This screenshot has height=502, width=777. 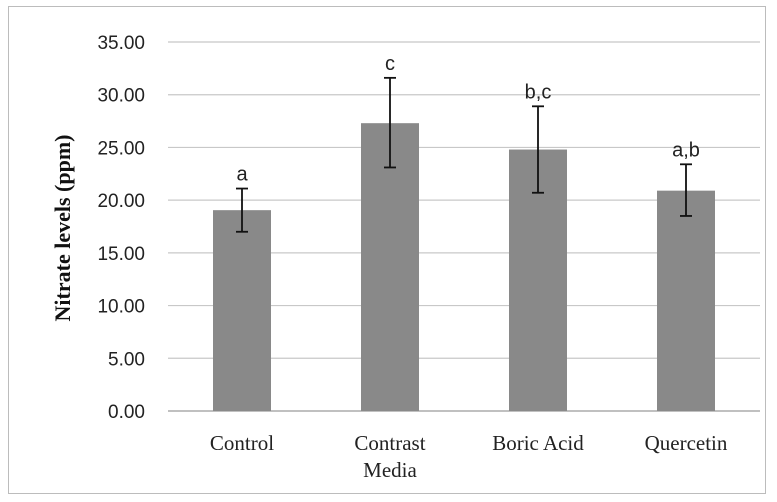 I want to click on y-tick-label: 10.00, so click(x=121, y=307).